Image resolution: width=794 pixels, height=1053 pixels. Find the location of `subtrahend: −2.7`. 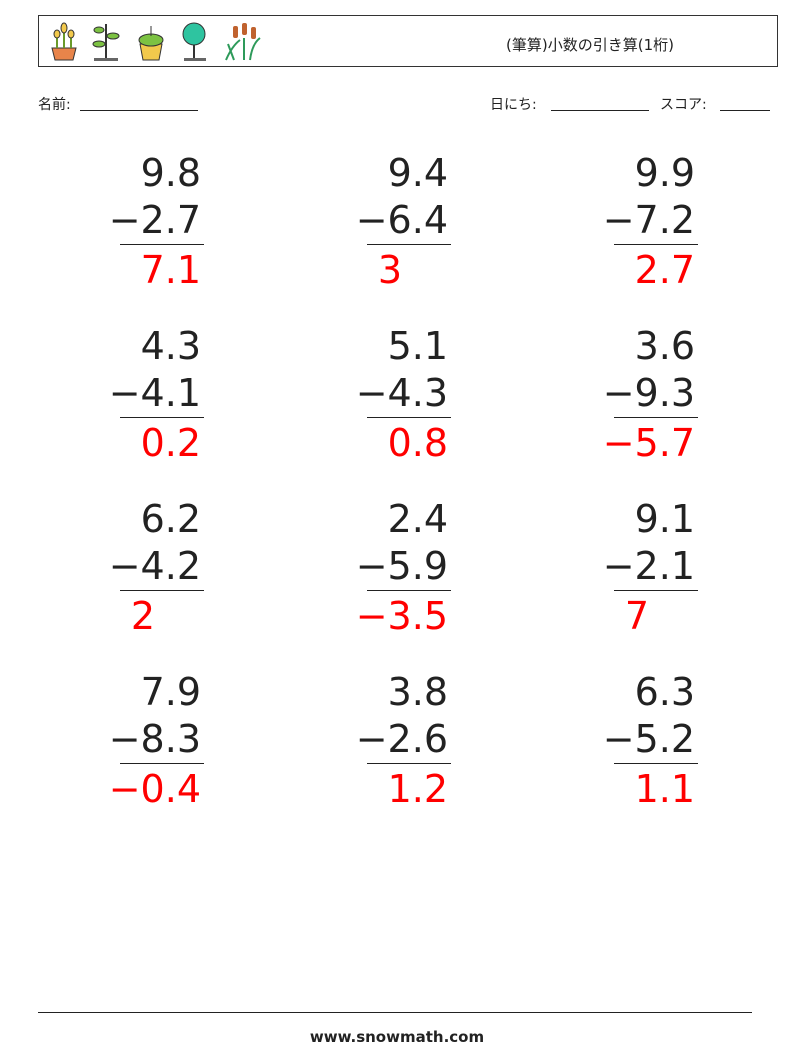

subtrahend: −2.7 is located at coordinates (154, 220).